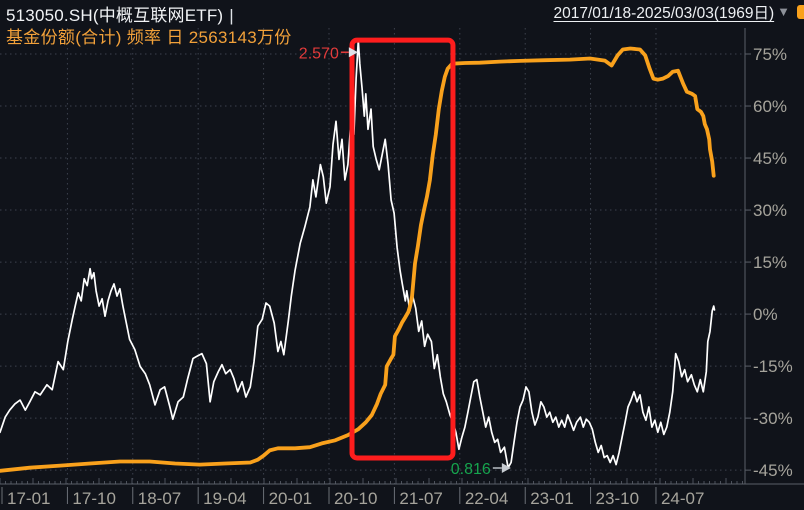 The width and height of the screenshot is (804, 510). I want to click on x-axis-label: 22-04, so click(486, 498).